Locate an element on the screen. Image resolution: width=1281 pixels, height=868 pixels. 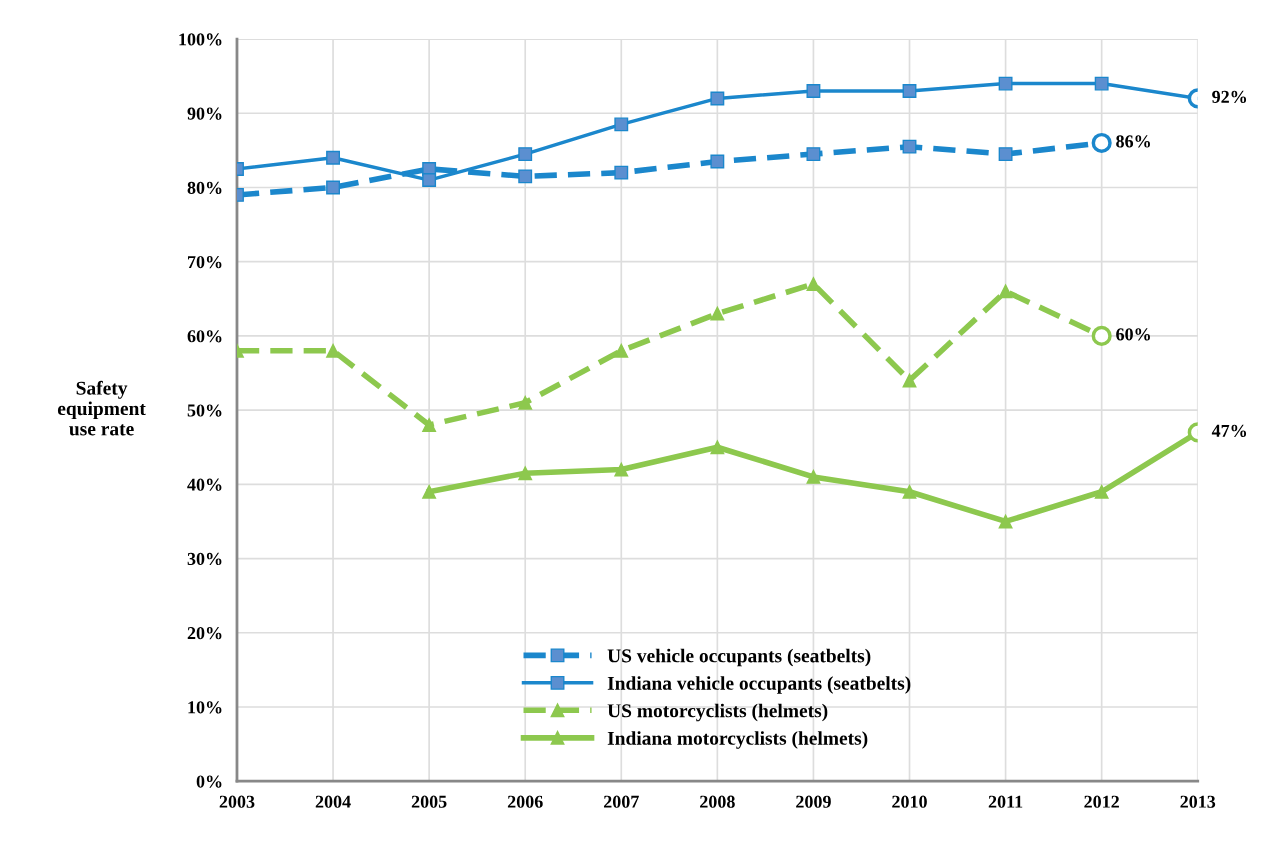
x-tick-label: 2007 is located at coordinates (621, 801).